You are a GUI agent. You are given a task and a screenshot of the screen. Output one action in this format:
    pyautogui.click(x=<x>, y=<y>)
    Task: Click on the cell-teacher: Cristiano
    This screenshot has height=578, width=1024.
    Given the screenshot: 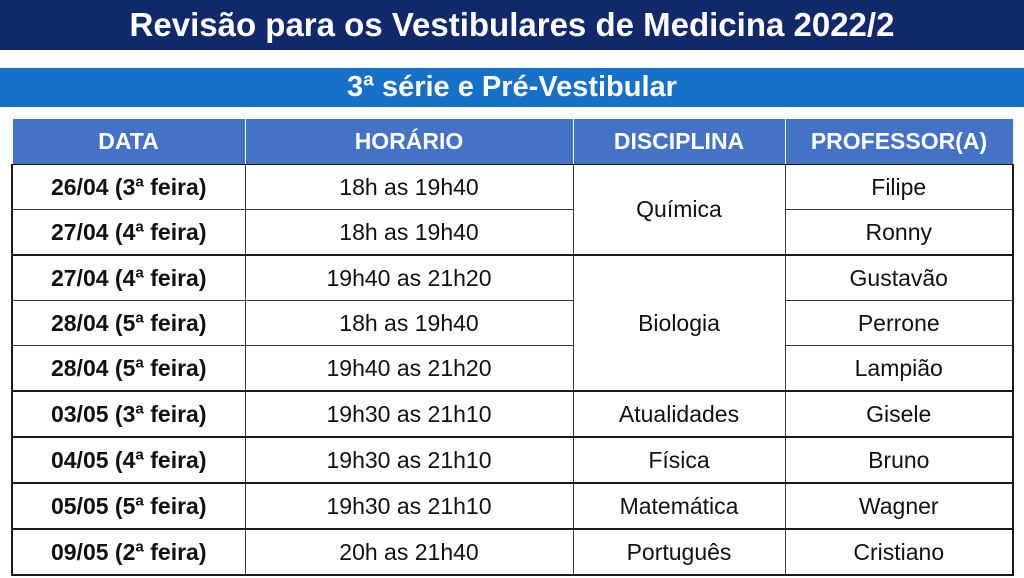 What is the action you would take?
    pyautogui.click(x=899, y=552)
    